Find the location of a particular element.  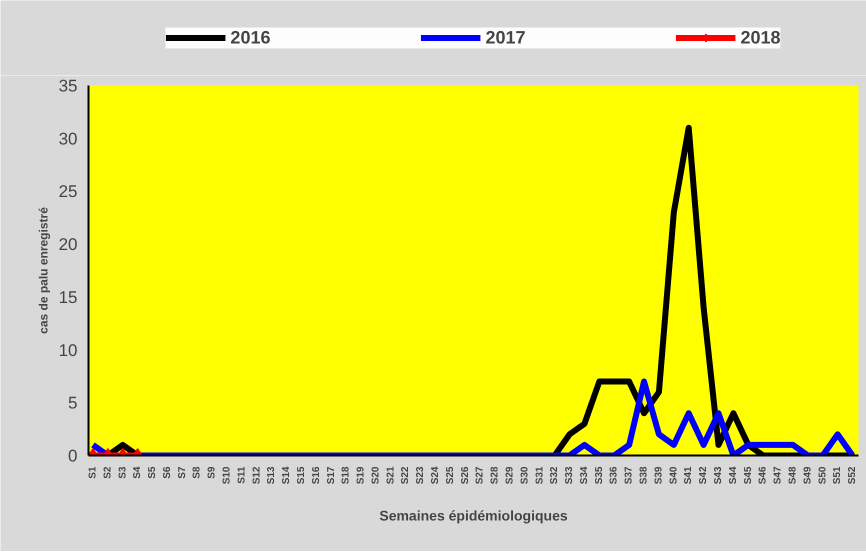

x-tick-label: S24 is located at coordinates (436, 475).